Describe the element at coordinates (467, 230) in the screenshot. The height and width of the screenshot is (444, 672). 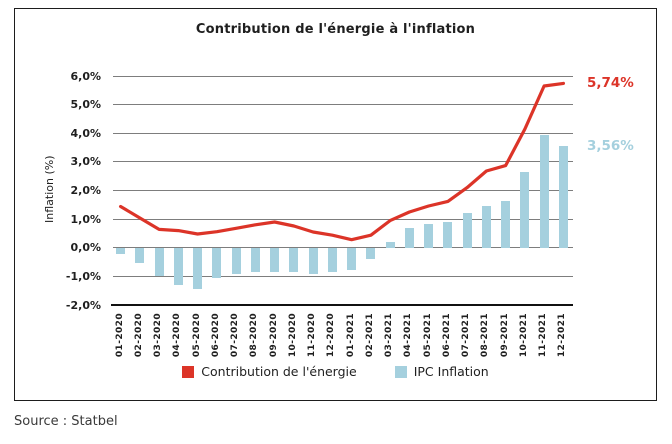
I see `bar-07-2021` at that location.